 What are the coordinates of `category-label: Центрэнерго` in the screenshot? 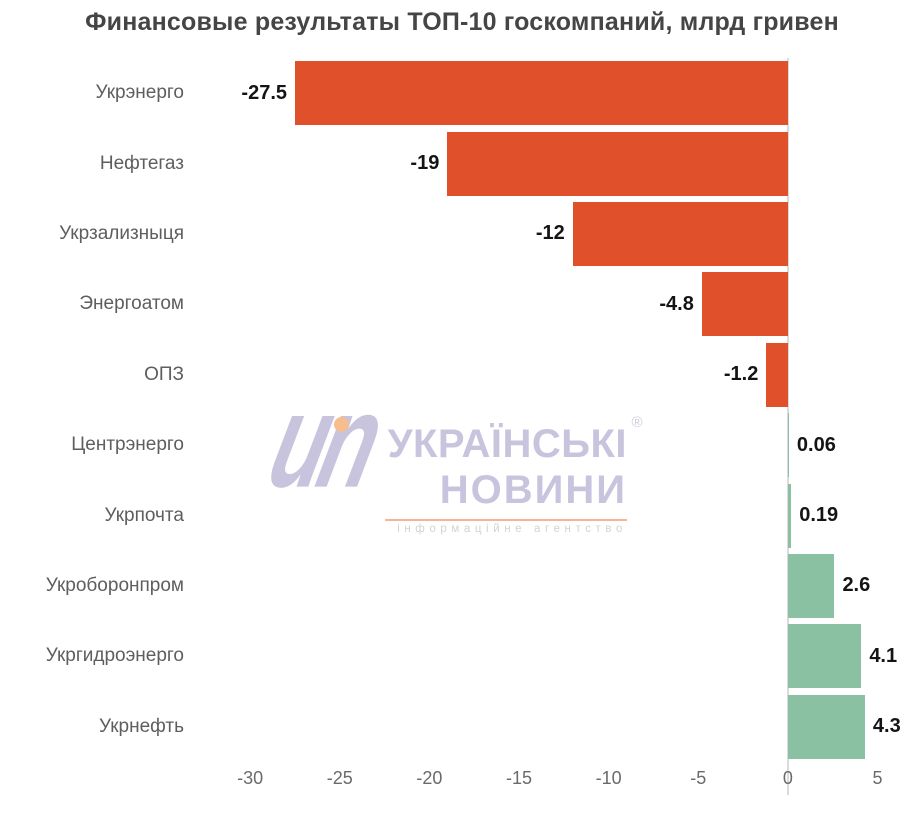 It's located at (127, 445).